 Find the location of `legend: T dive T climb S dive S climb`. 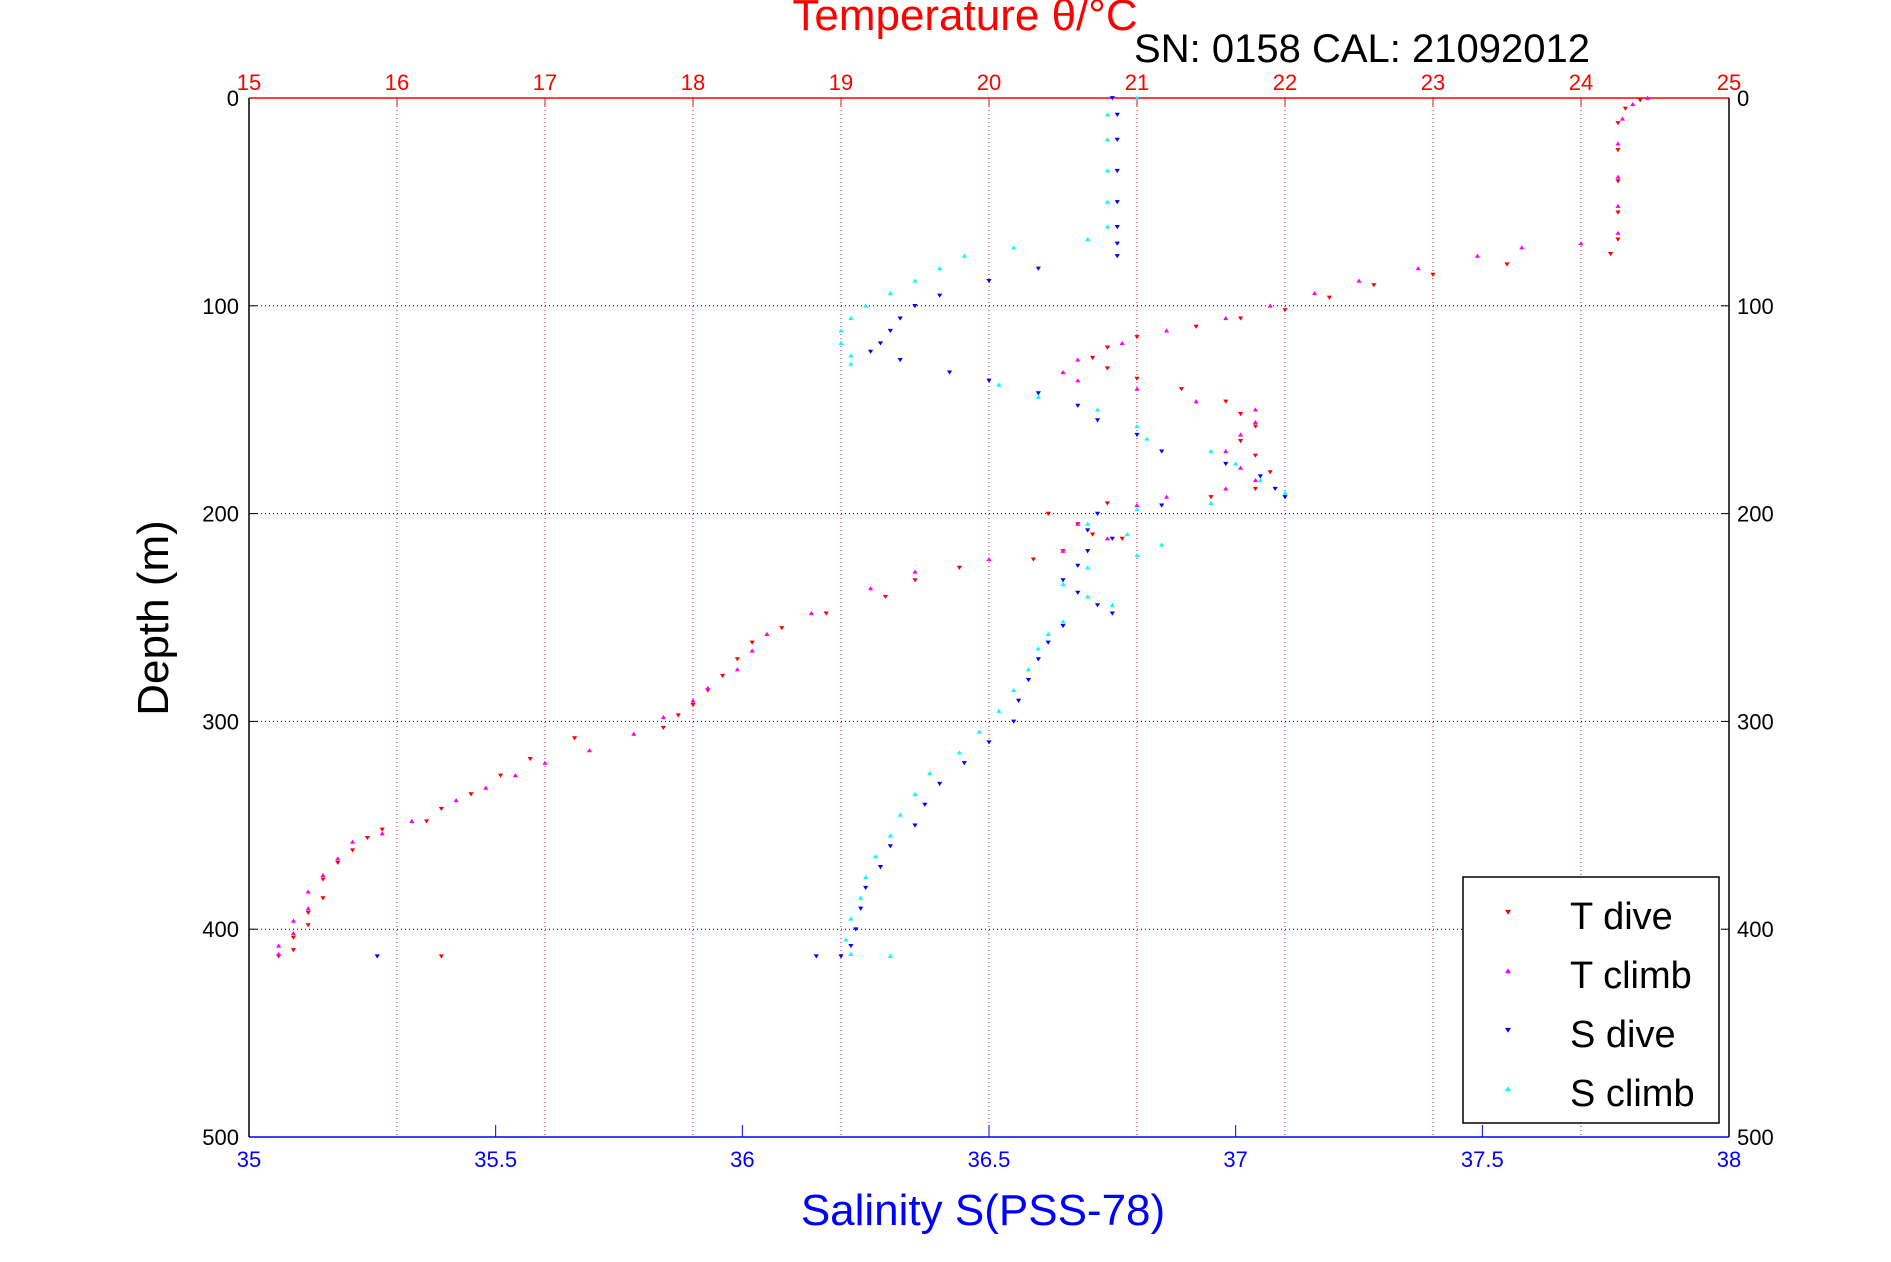

legend: T dive T climb S dive S climb is located at coordinates (1591, 1000).